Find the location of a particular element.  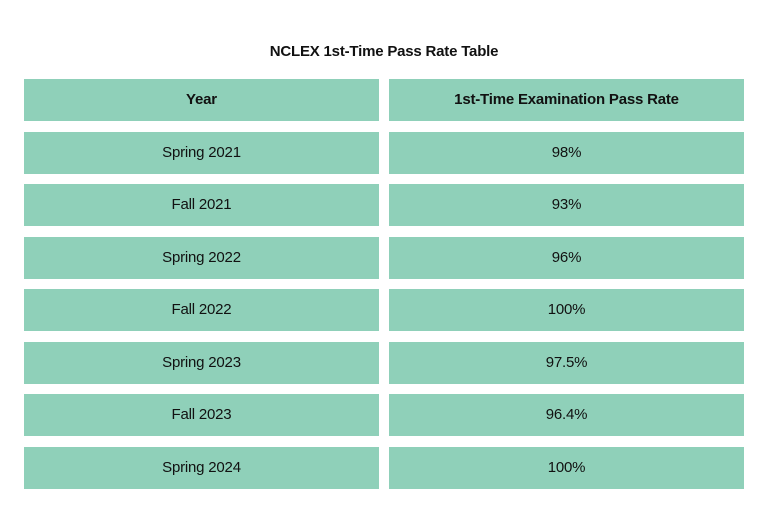

table-cell-year: Spring 2022 is located at coordinates (201, 257).